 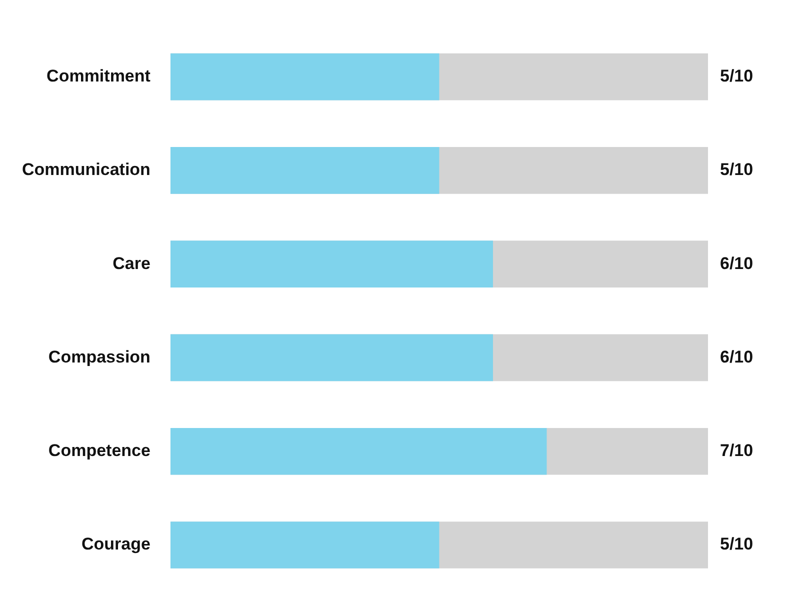 I want to click on y-tick-label: Communication, so click(x=86, y=170).